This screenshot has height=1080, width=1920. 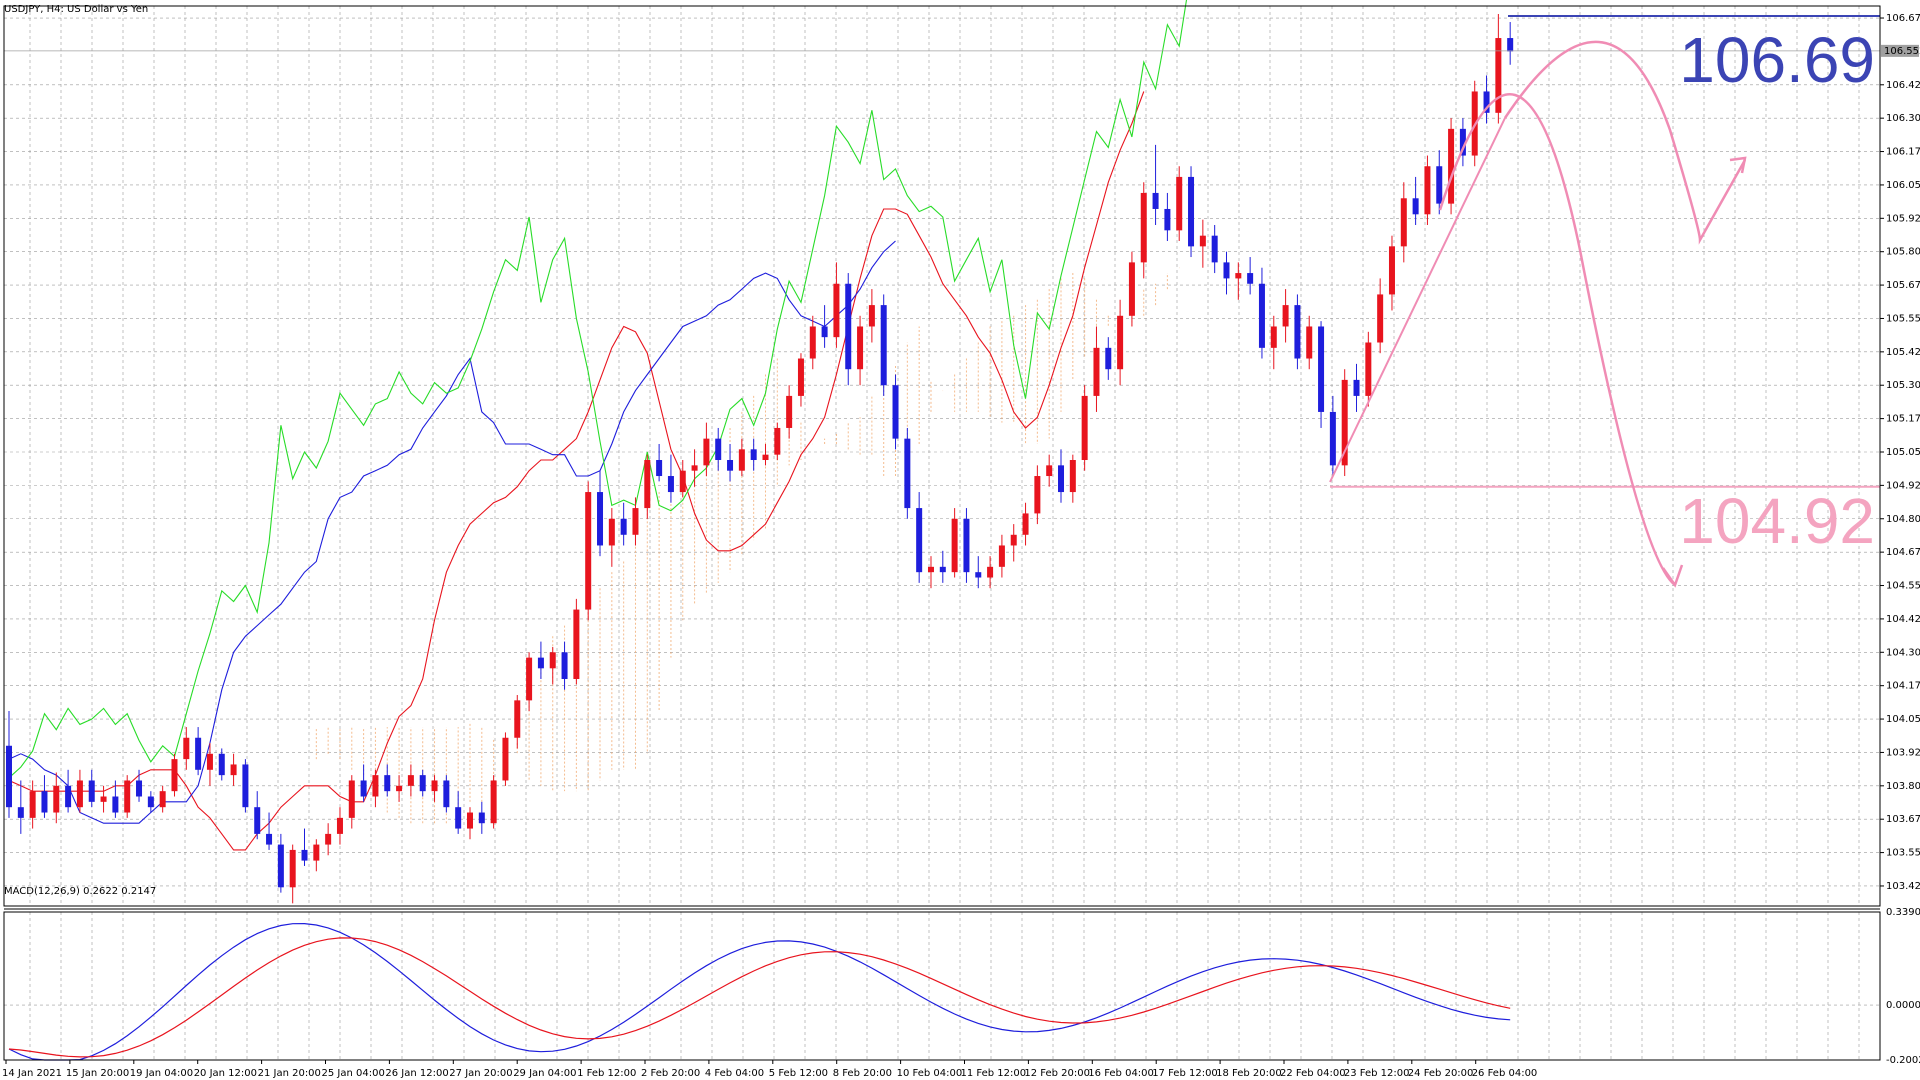 What do you see at coordinates (480, 1073) in the screenshot?
I see `time-tick-label: 27 Jan 20:00` at bounding box center [480, 1073].